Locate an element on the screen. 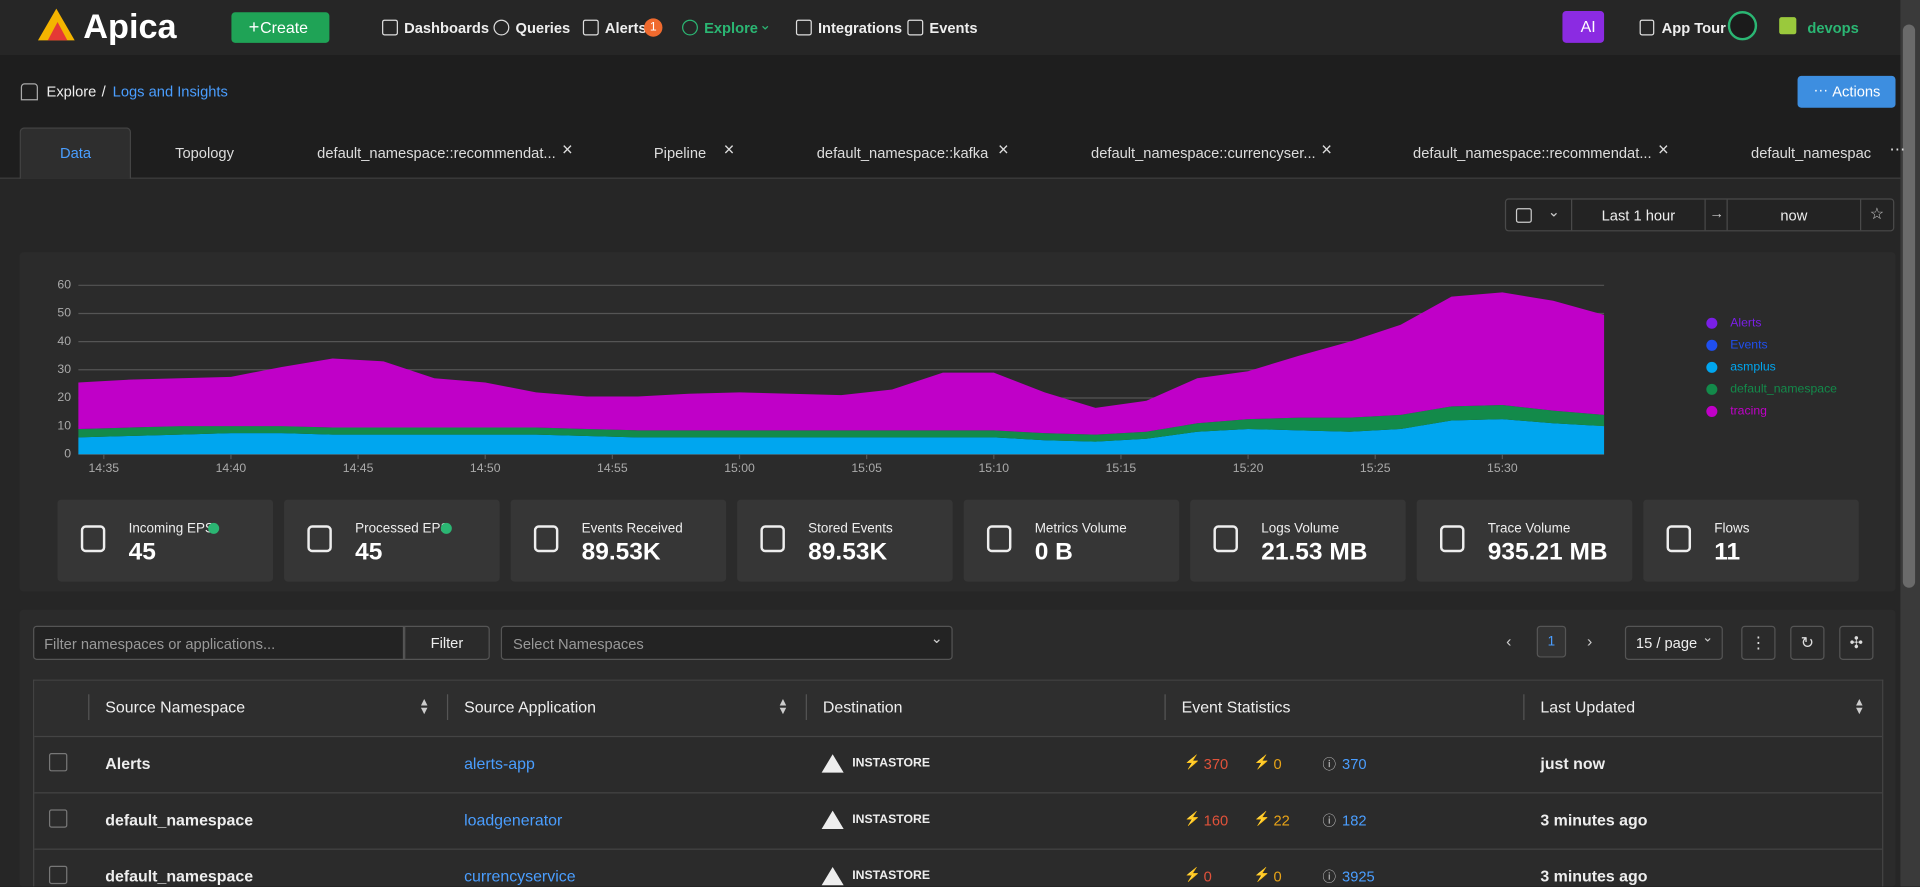 The height and width of the screenshot is (887, 1920). application-link: alerts-app is located at coordinates (499, 763).